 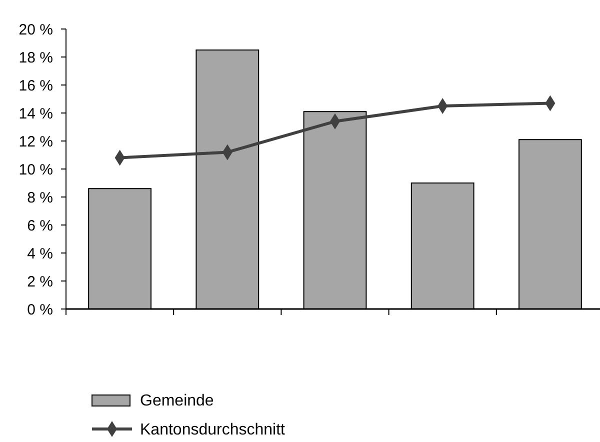 What do you see at coordinates (35, 29) in the screenshot?
I see `y-tick-label: 20 %` at bounding box center [35, 29].